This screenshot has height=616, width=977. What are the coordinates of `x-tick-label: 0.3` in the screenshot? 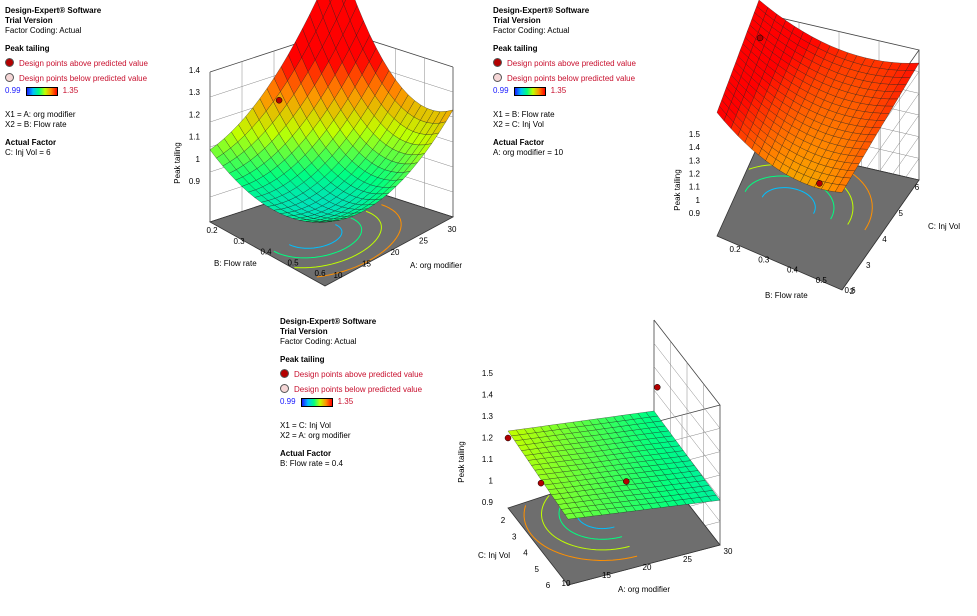 It's located at (764, 259).